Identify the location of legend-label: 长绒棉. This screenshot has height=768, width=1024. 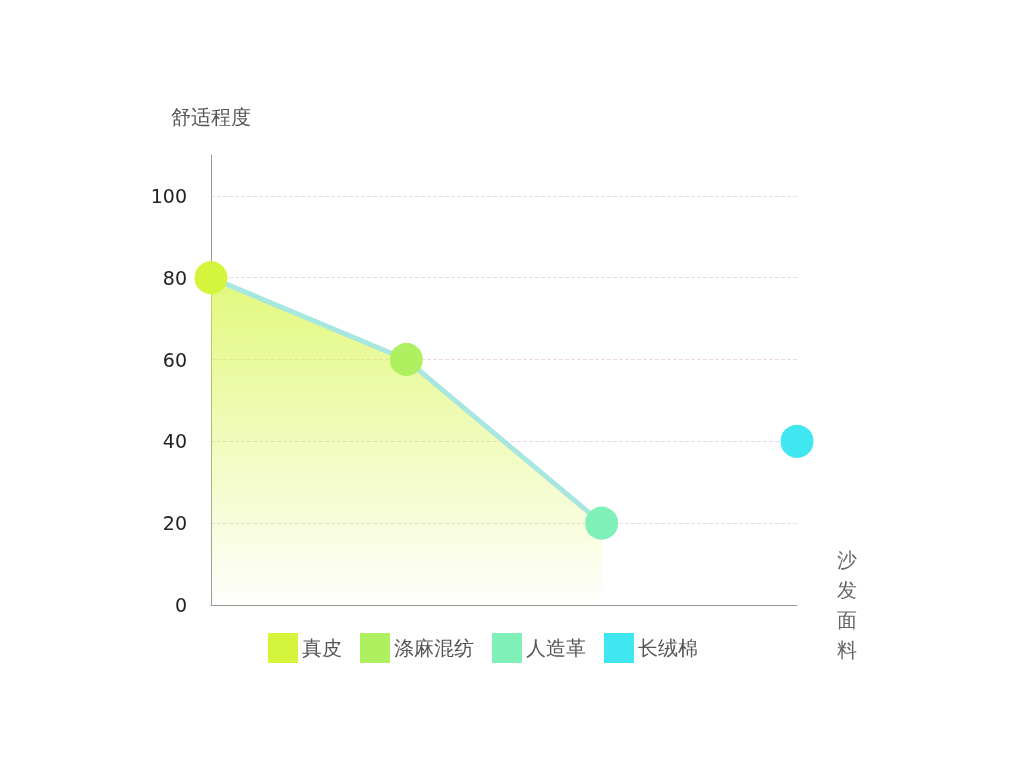
(668, 648).